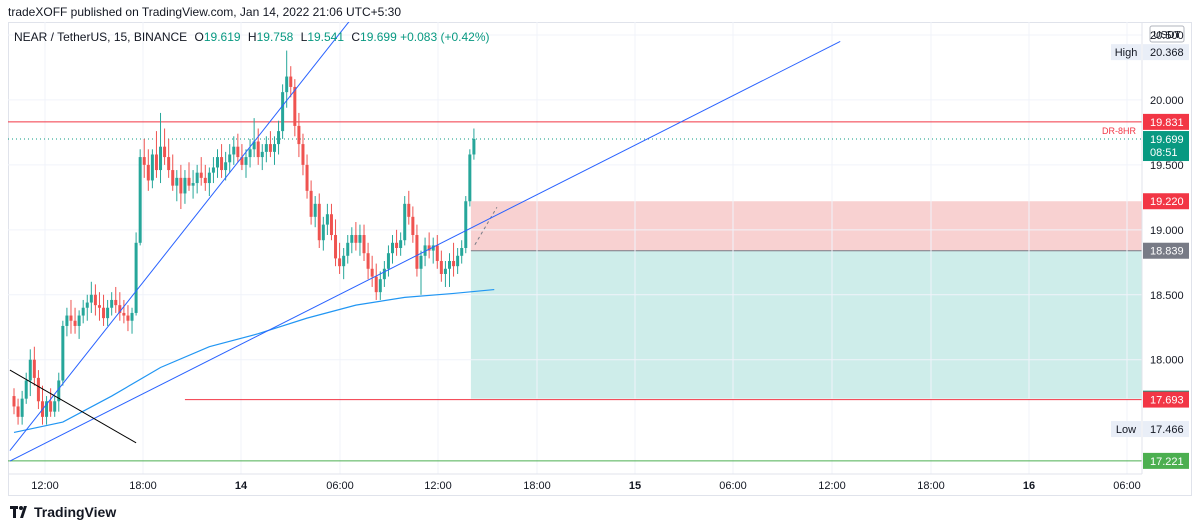 The height and width of the screenshot is (528, 1200). What do you see at coordinates (1167, 166) in the screenshot?
I see `price-tick-label: 19.500` at bounding box center [1167, 166].